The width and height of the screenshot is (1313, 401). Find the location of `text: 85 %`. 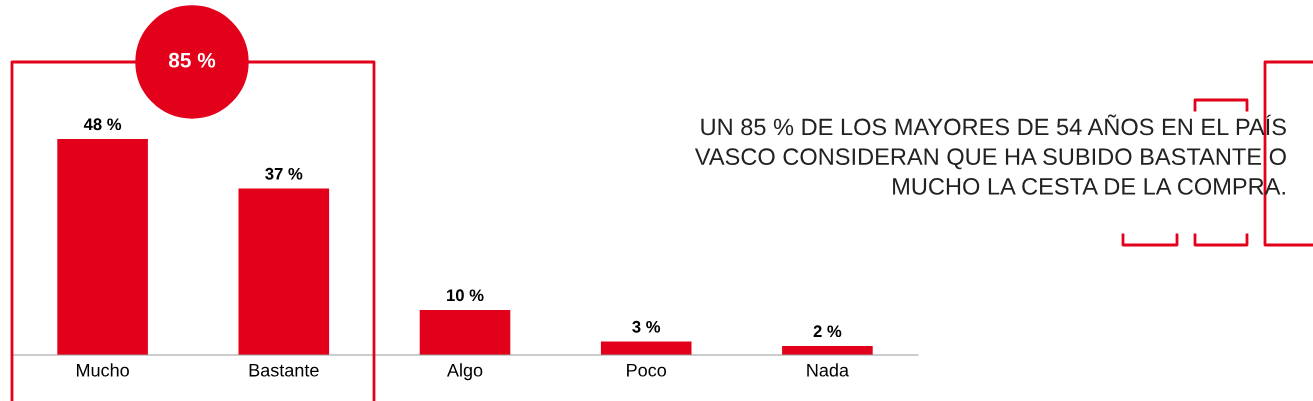

text: 85 % is located at coordinates (192, 60).